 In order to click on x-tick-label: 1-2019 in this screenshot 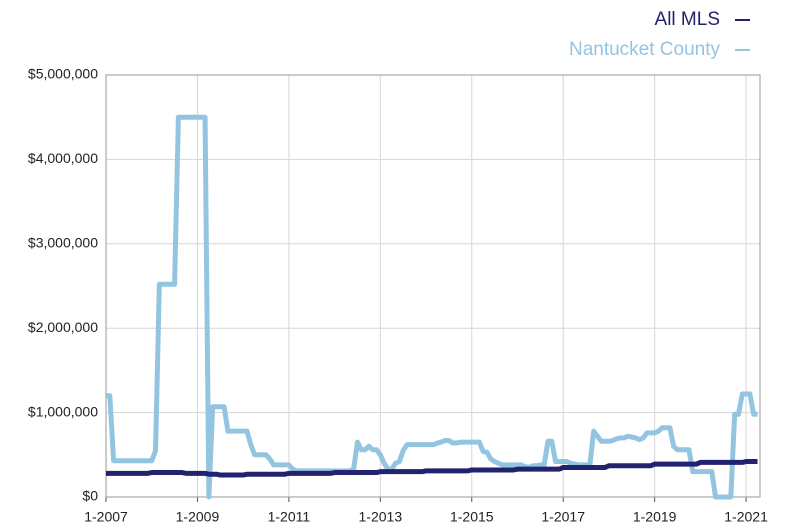, I will do `click(655, 517)`.